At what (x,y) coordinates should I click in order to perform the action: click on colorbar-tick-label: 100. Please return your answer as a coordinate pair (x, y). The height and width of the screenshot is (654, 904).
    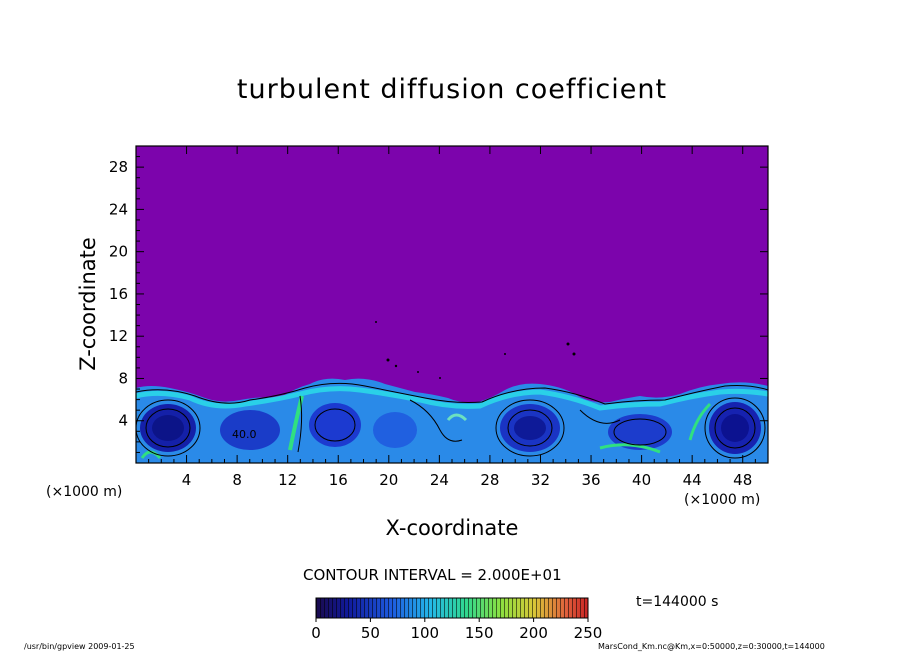
    Looking at the image, I should click on (424, 633).